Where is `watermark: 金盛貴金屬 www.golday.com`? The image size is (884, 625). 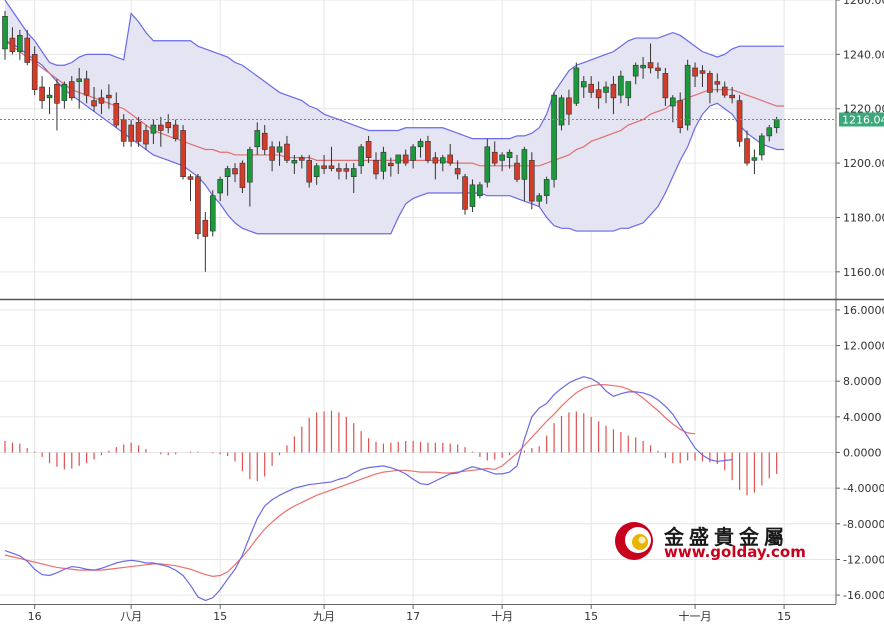
watermark: 金盛貴金屬 www.golday.com is located at coordinates (719, 541).